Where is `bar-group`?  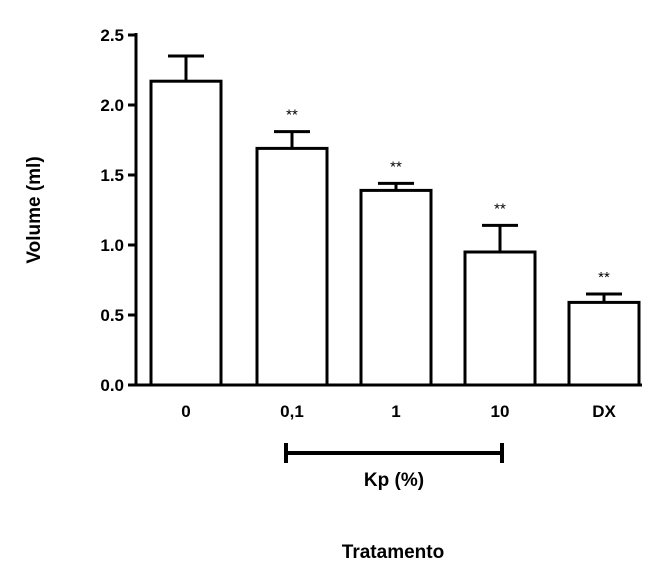
bar-group is located at coordinates (186, 220).